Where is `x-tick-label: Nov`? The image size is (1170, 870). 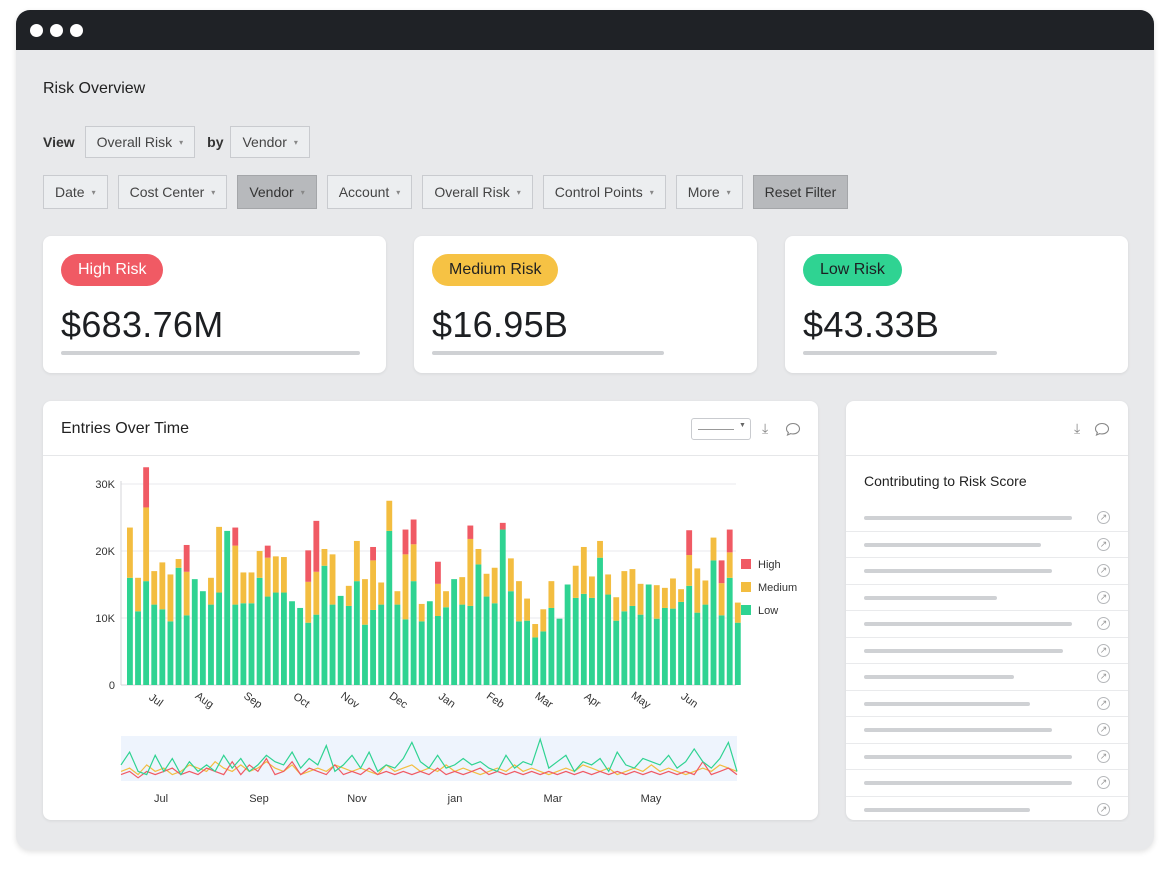 x-tick-label: Nov is located at coordinates (349, 700).